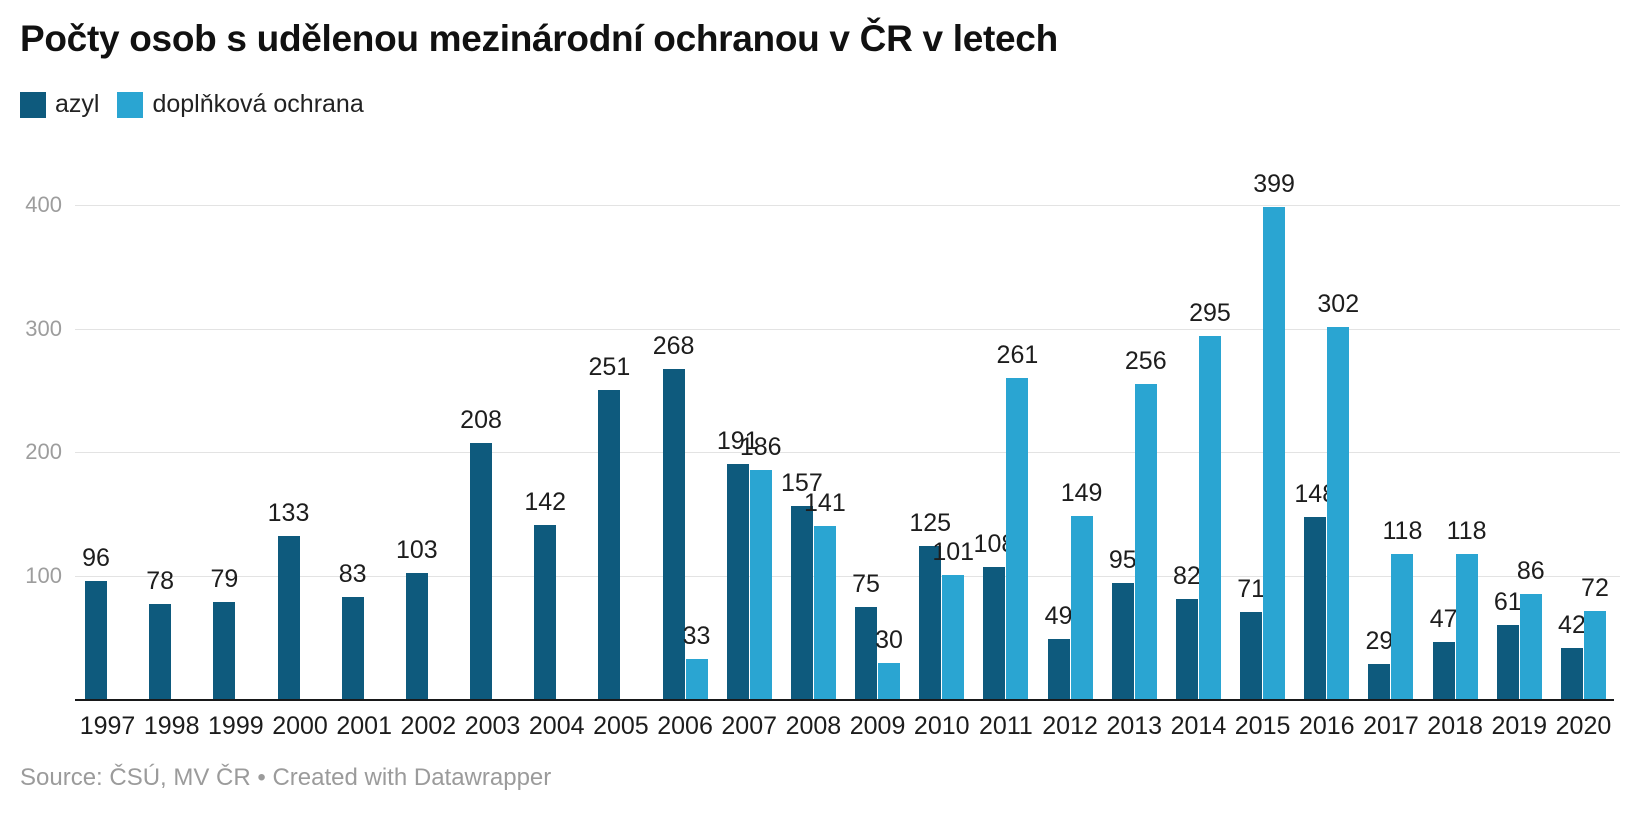 The image size is (1640, 840). Describe the element at coordinates (545, 612) in the screenshot. I see `bar-2004-azyl` at that location.